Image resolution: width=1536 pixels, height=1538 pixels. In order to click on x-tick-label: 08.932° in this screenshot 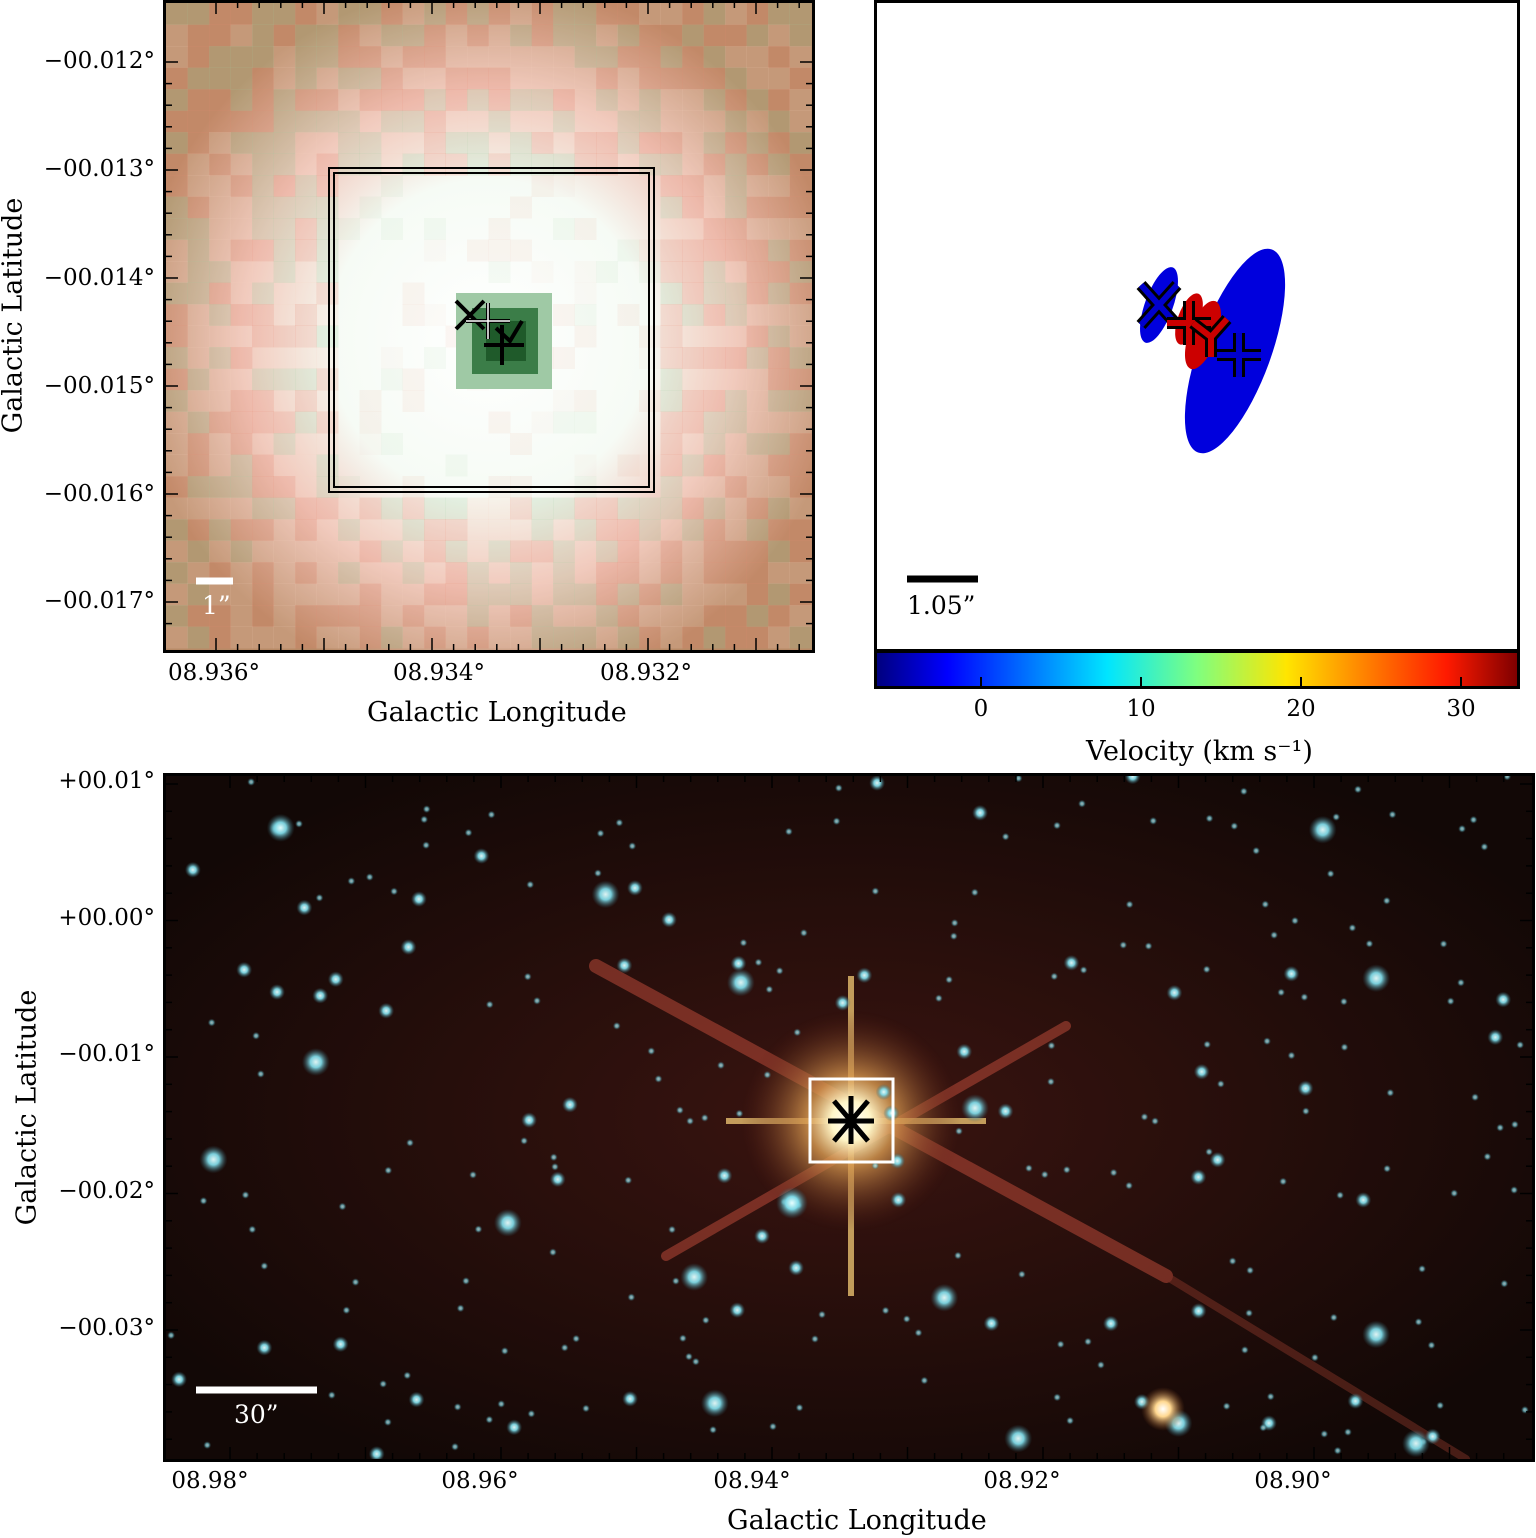, I will do `click(646, 673)`.